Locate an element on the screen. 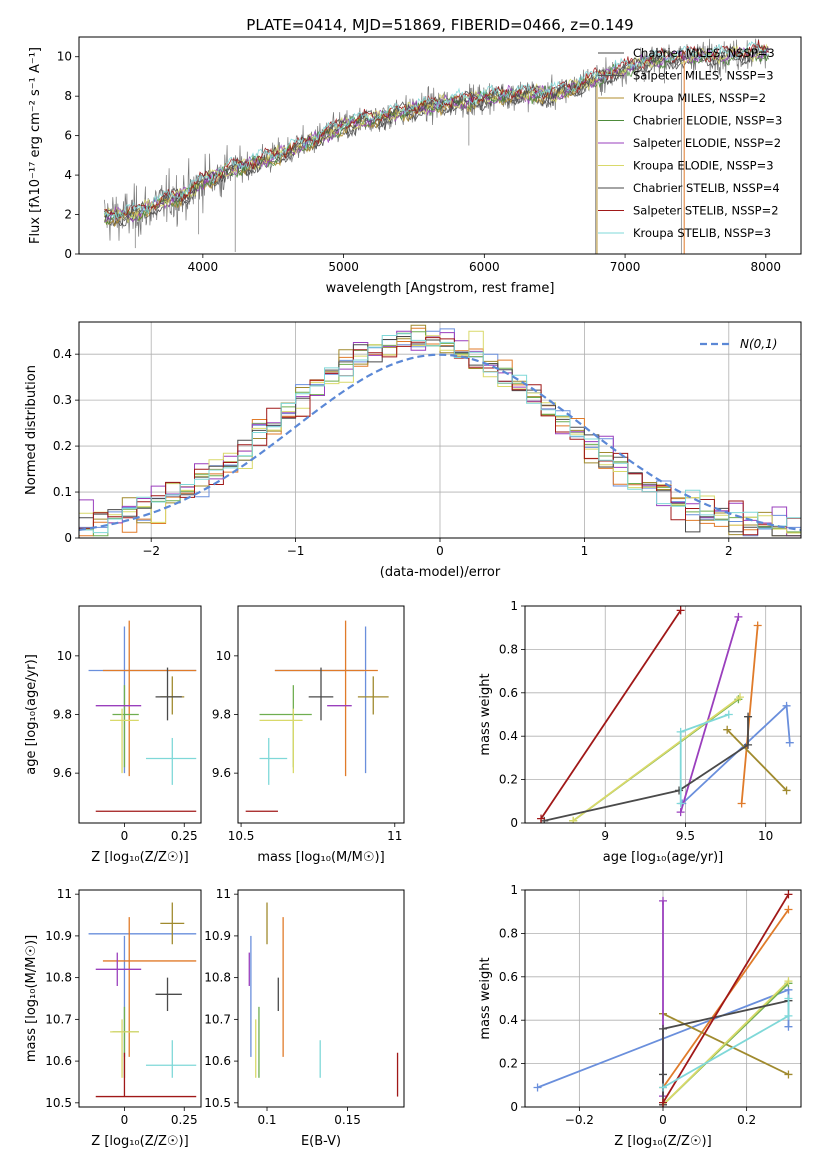 This screenshot has height=1170, width=819. y-tick-label: 0.4 is located at coordinates (508, 1020).